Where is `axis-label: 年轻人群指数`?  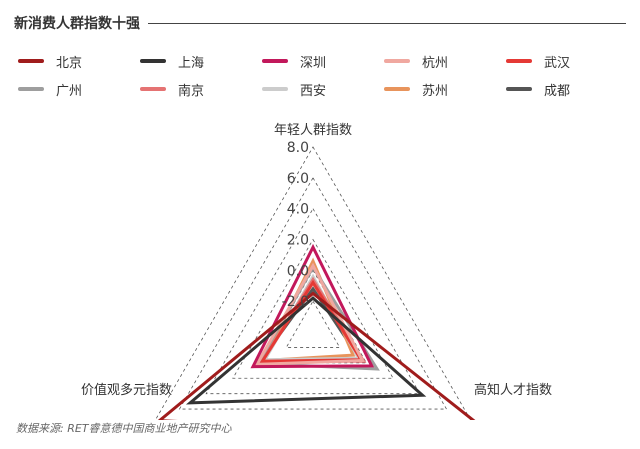 axis-label: 年轻人群指数 is located at coordinates (313, 130).